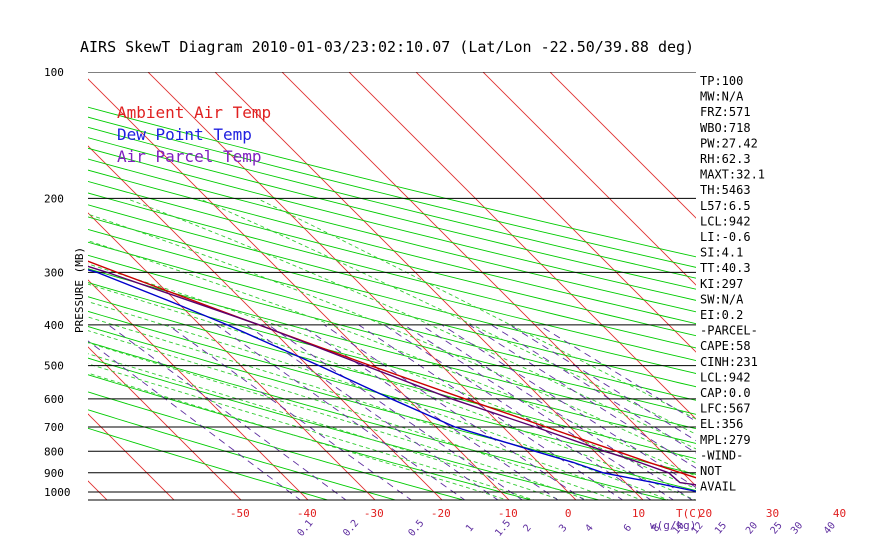 The width and height of the screenshot is (870, 560). Describe the element at coordinates (589, 529) in the screenshot. I see `mixing-ratio-label: 4` at that location.